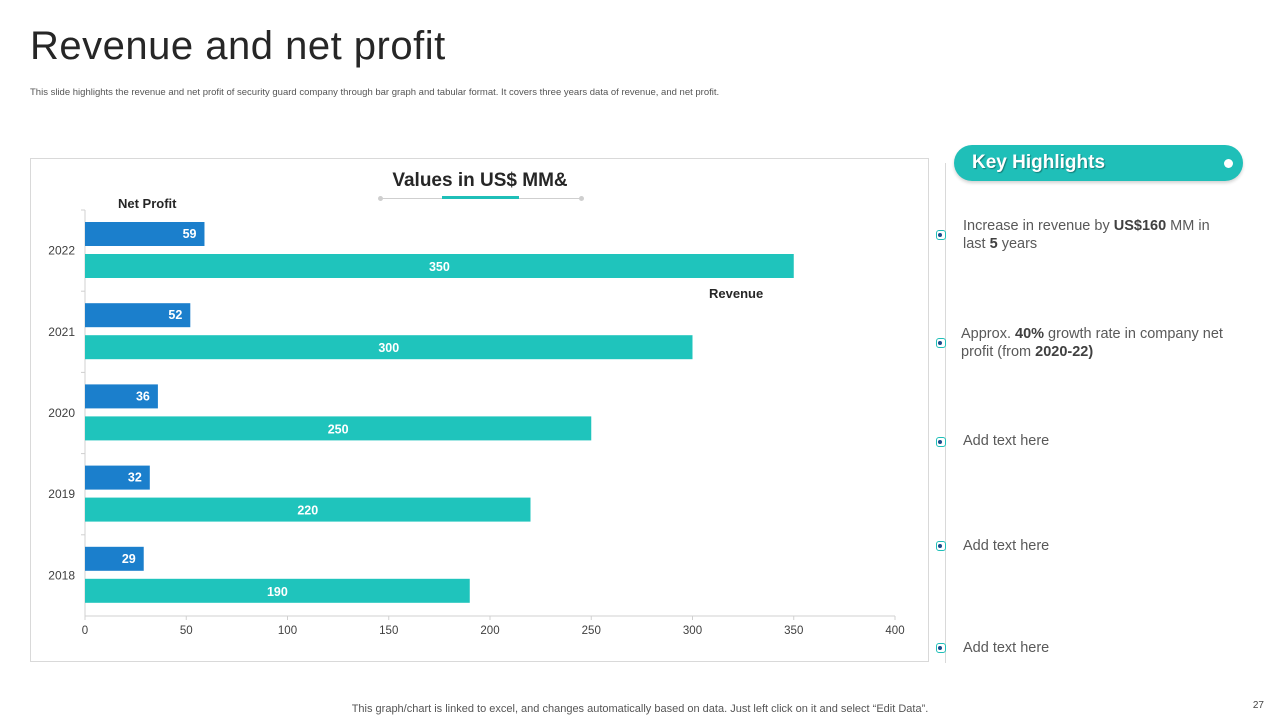 The width and height of the screenshot is (1280, 720). I want to click on x-tick-label: 0, so click(85, 631).